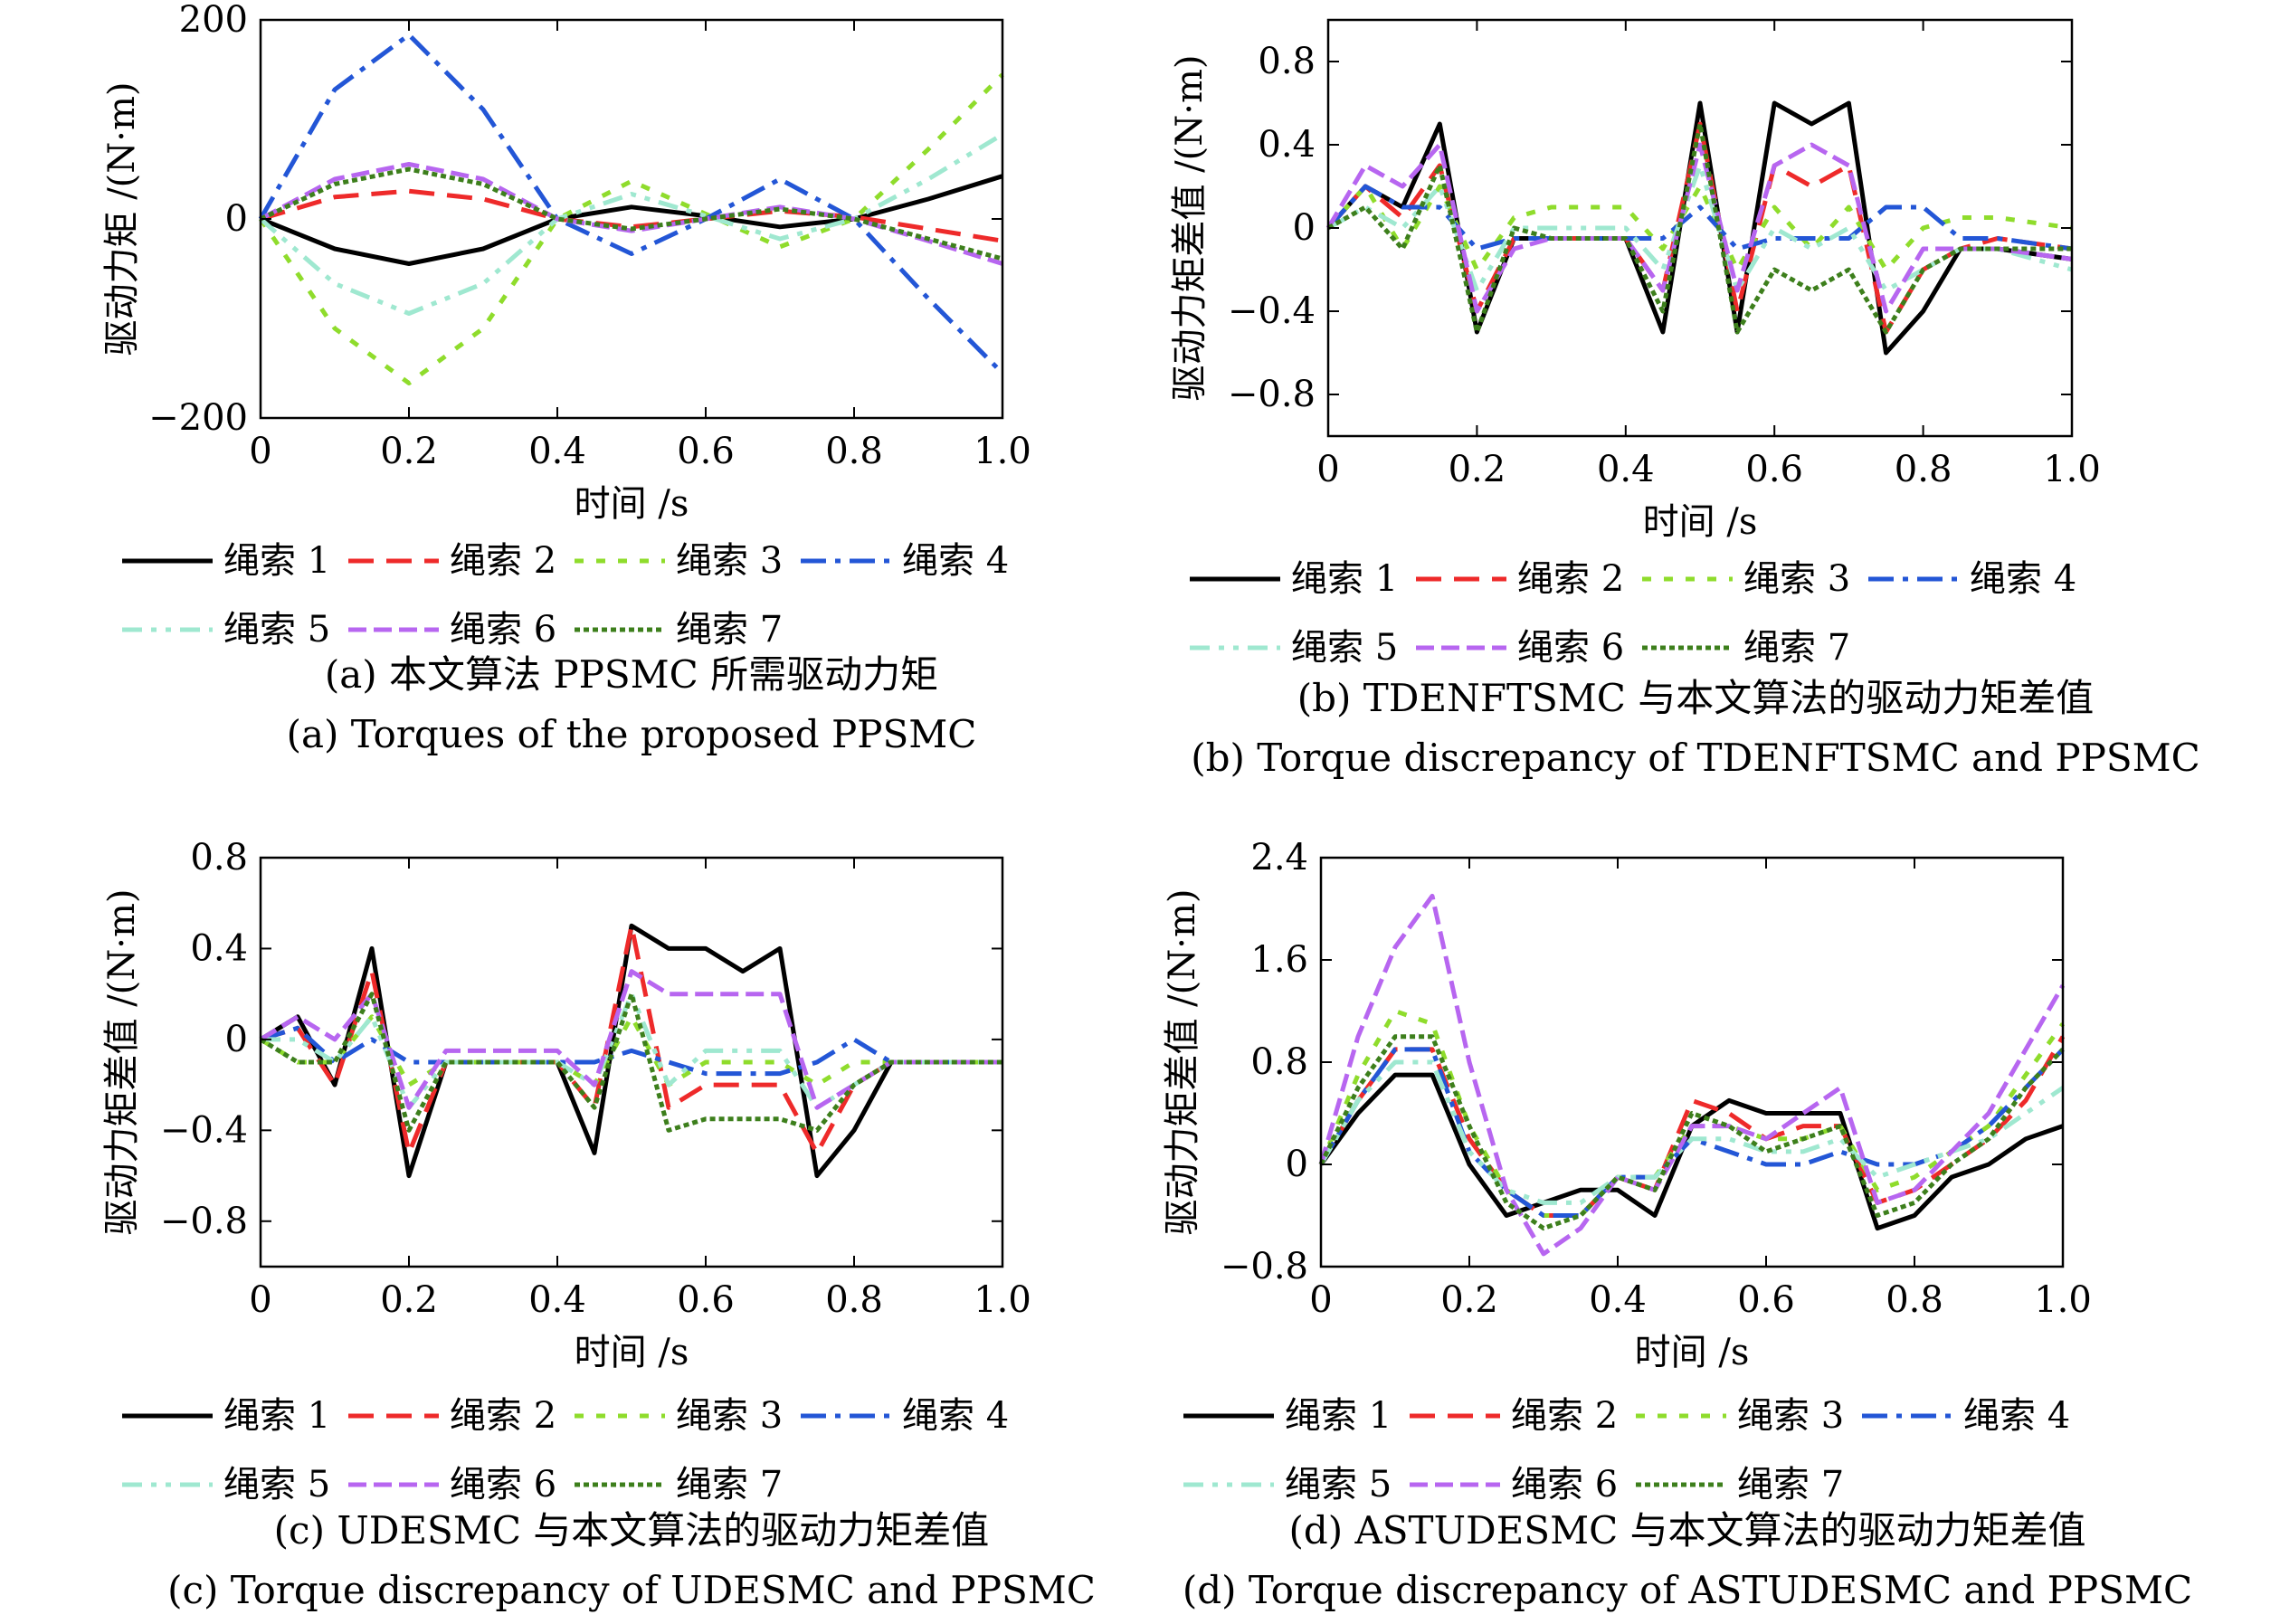 Image resolution: width=2280 pixels, height=1624 pixels. I want to click on y-tick-label: 200, so click(213, 20).